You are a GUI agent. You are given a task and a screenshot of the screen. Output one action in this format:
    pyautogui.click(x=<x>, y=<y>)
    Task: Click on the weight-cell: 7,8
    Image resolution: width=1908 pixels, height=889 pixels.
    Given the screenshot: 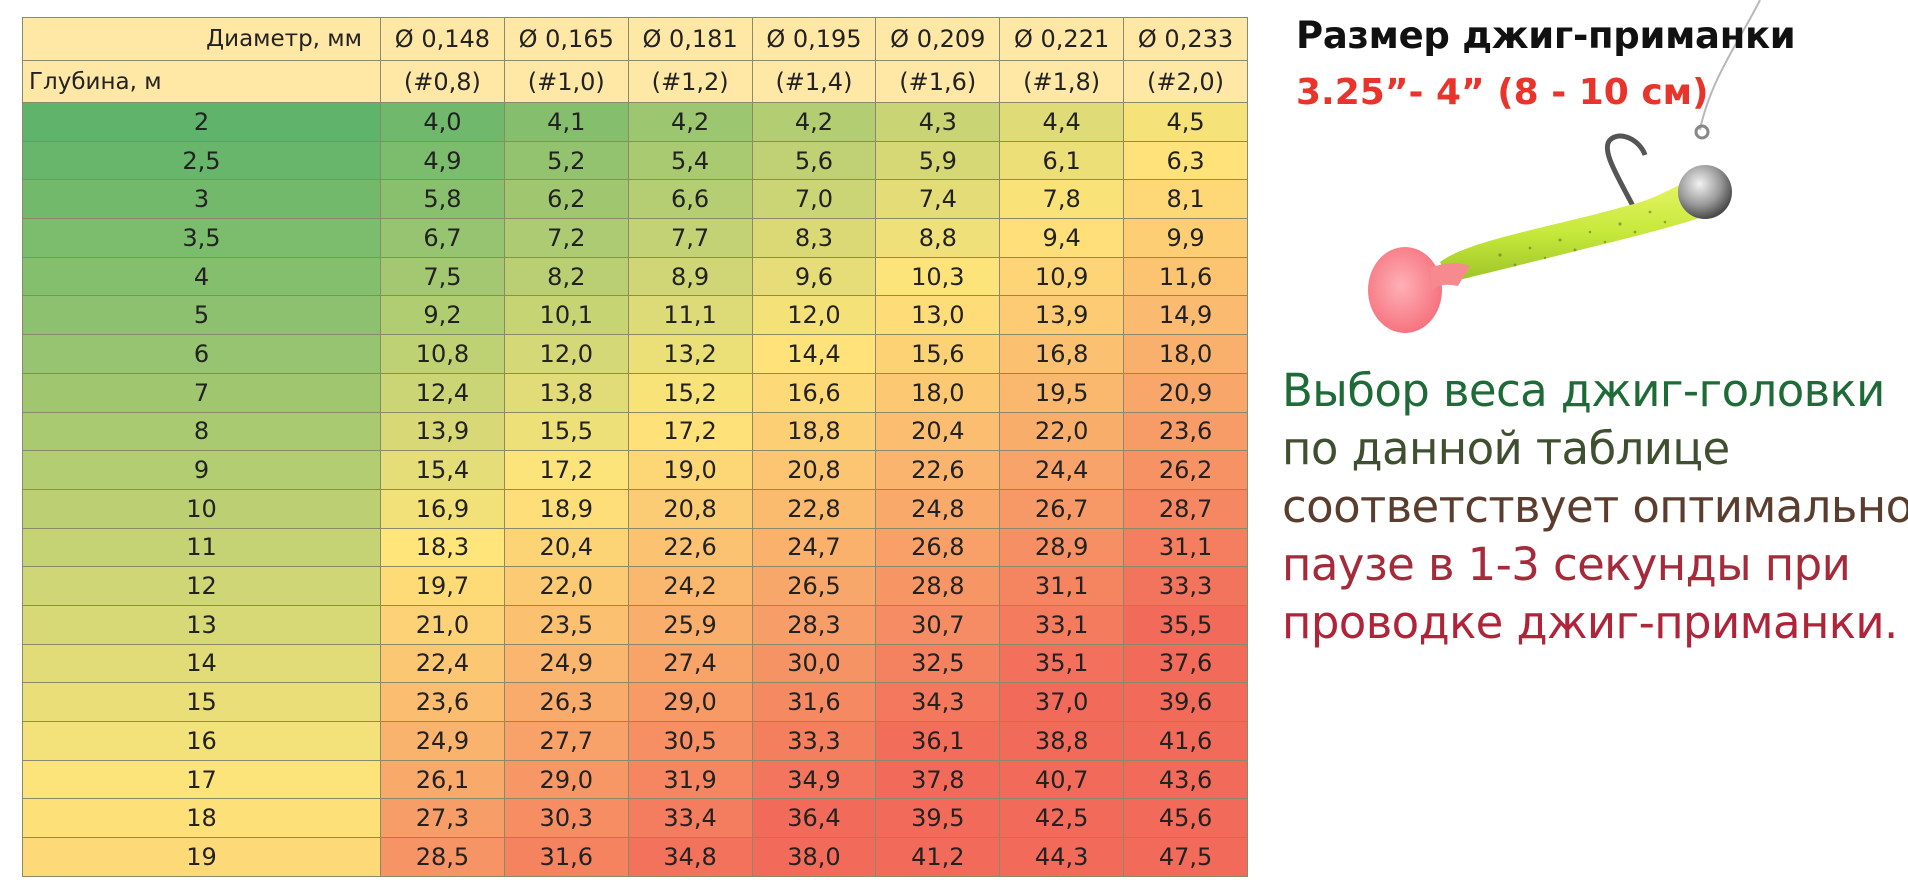 What is the action you would take?
    pyautogui.click(x=1062, y=199)
    